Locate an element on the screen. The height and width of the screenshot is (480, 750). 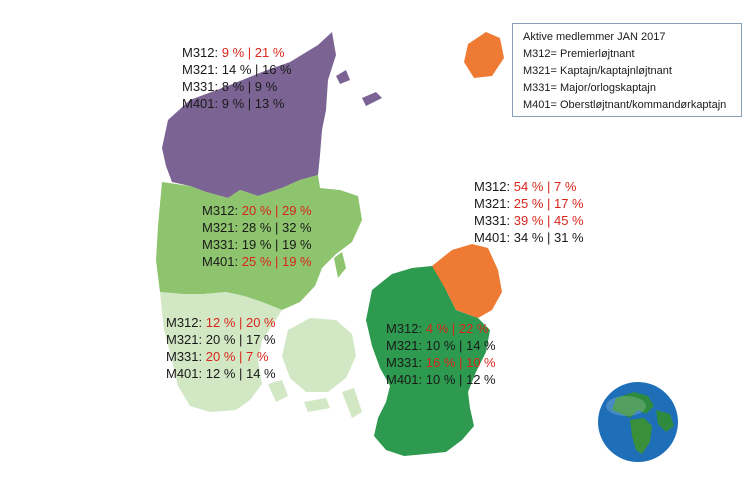
stat-row: M312: 12 % | 20 % is located at coordinates (221, 322).